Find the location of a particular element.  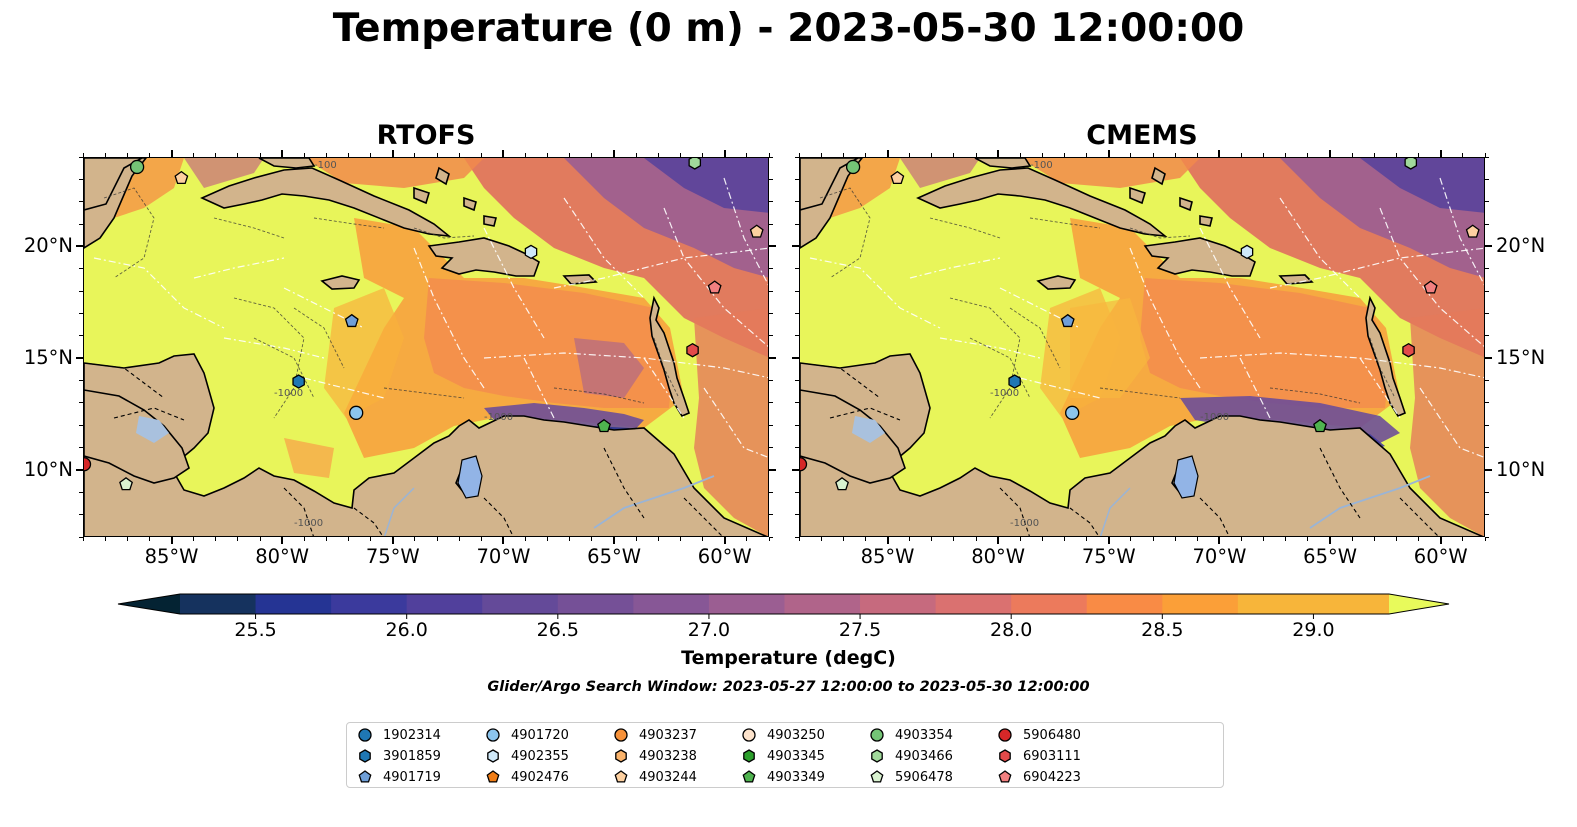

legend-item-6904223: 6904223 is located at coordinates (1039, 777).